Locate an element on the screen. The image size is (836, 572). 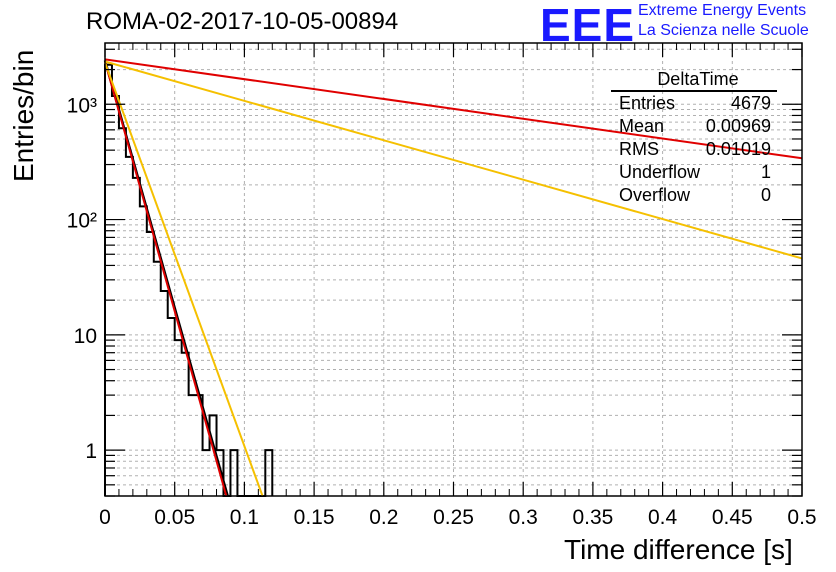
stats-value: 0.00969 is located at coordinates (738, 126).